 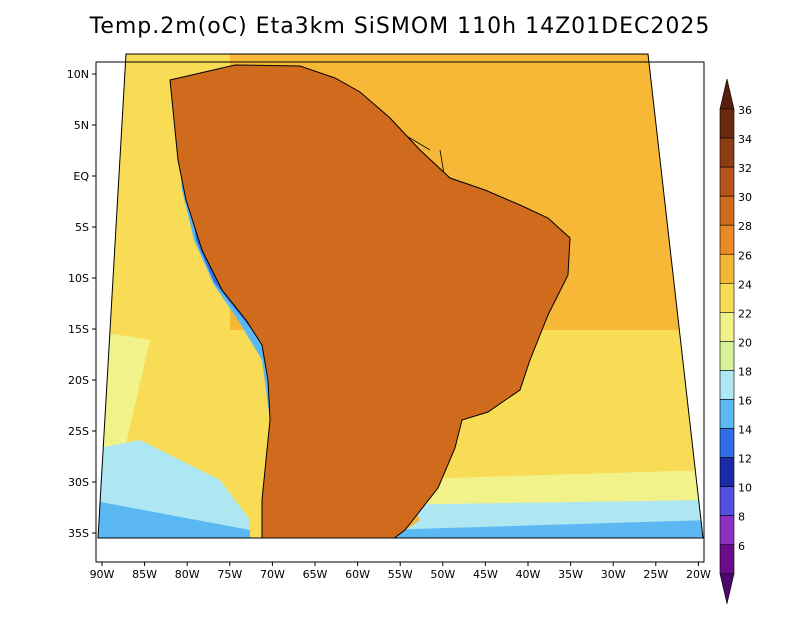 What do you see at coordinates (272, 574) in the screenshot?
I see `lon-tick-label: 70W` at bounding box center [272, 574].